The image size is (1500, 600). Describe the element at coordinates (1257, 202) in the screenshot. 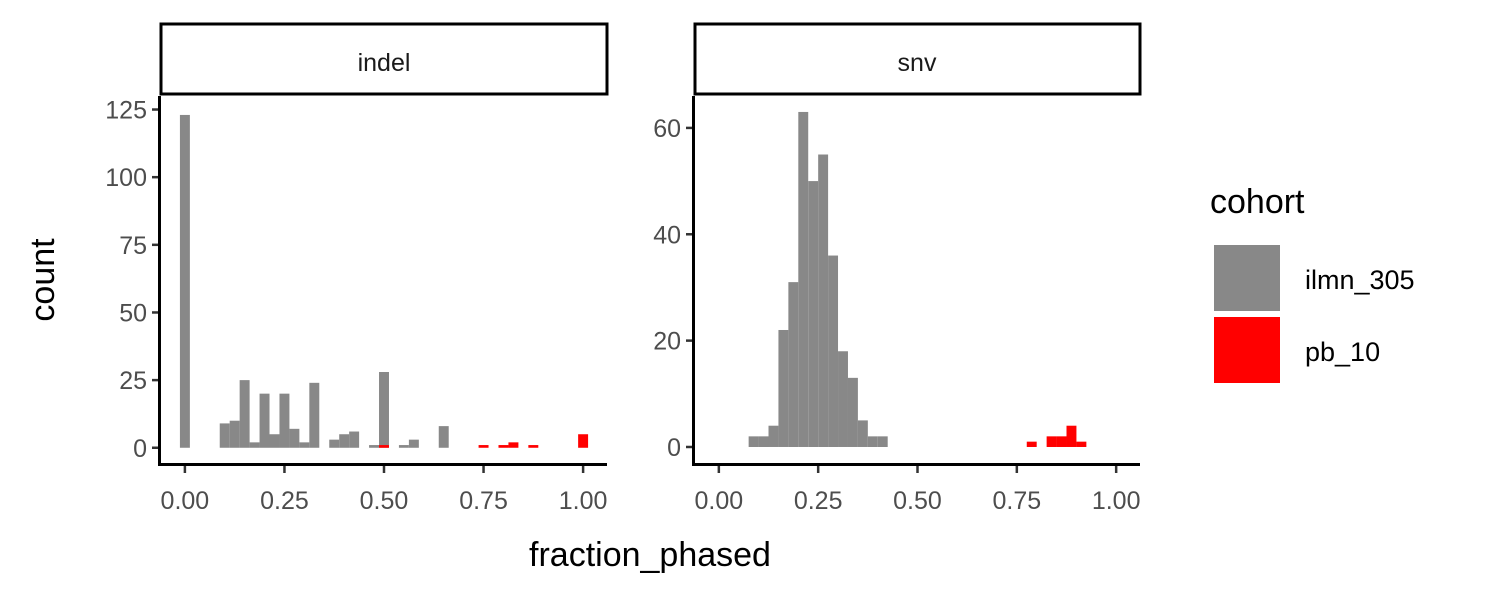

I see `legend-title: cohort` at that location.